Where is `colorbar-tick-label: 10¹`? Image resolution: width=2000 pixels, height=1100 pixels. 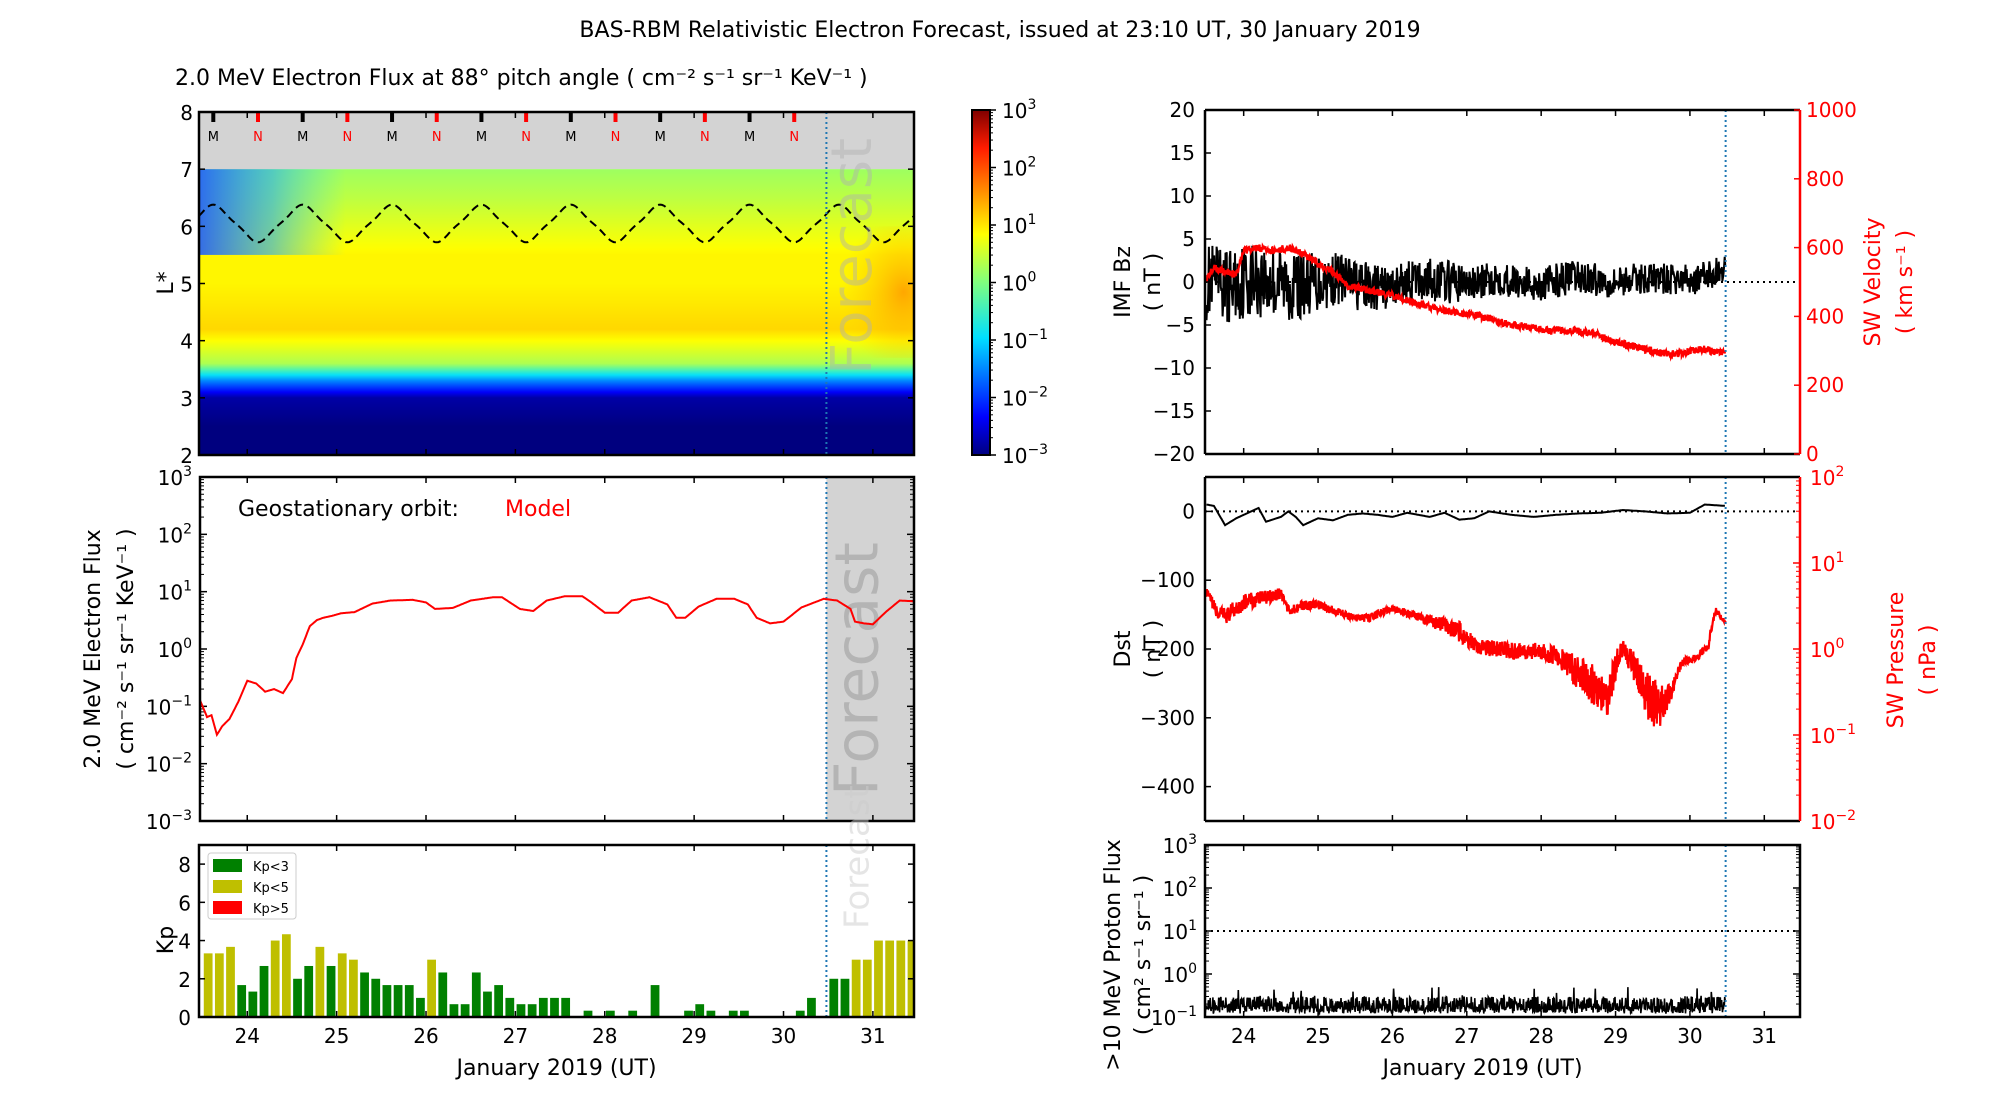
colorbar-tick-label: 10¹ is located at coordinates (1019, 225).